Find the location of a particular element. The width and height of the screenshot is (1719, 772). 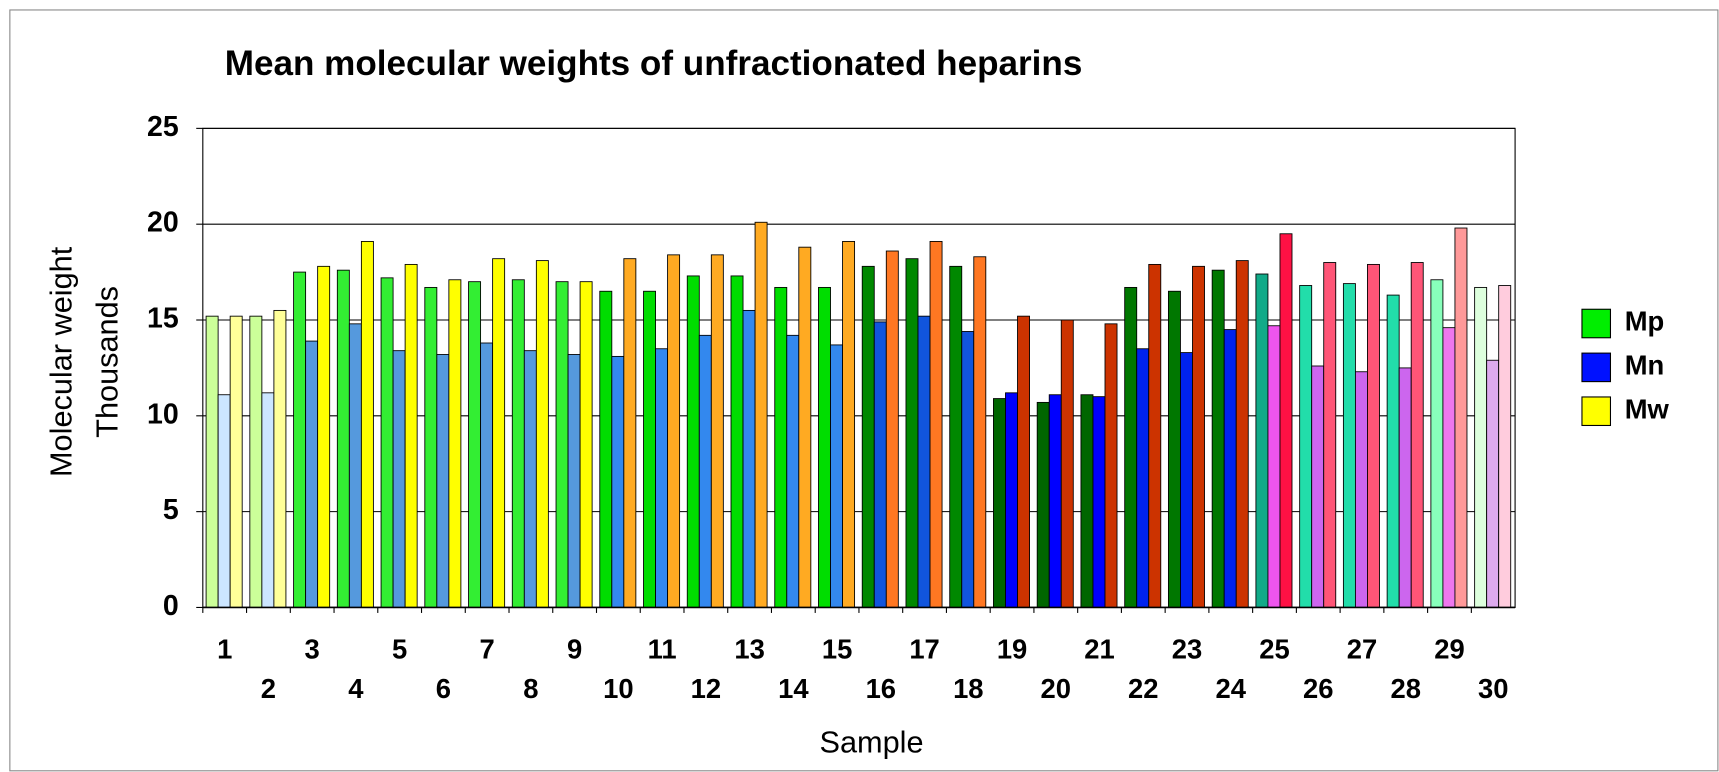

x-tick-label: 28 is located at coordinates (1405, 688).